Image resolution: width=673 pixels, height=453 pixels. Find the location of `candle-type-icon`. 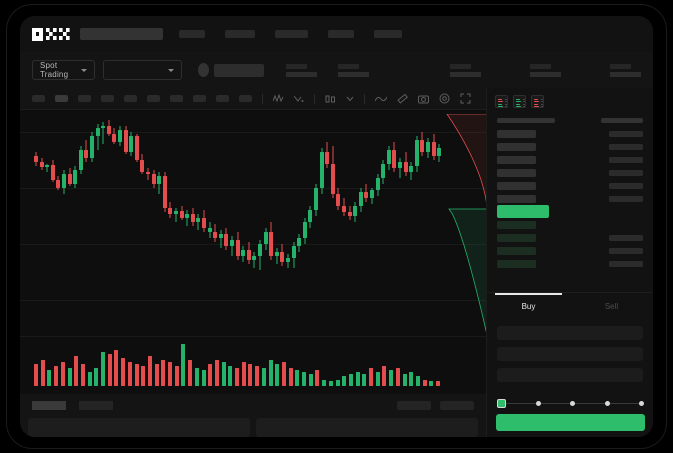

candle-type-icon is located at coordinates (330, 99).